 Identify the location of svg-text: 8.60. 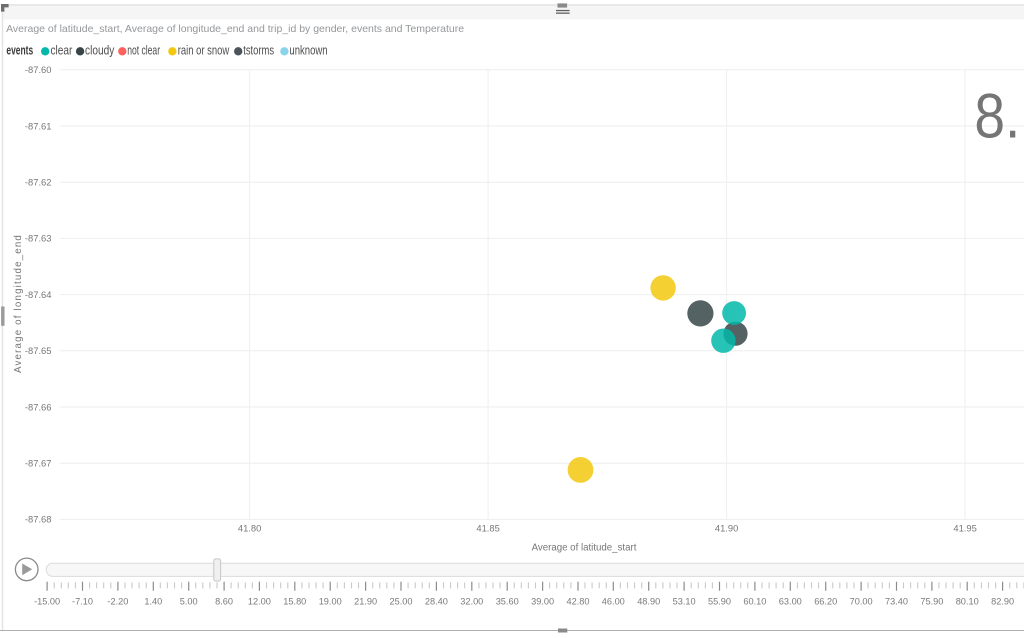
(224, 602).